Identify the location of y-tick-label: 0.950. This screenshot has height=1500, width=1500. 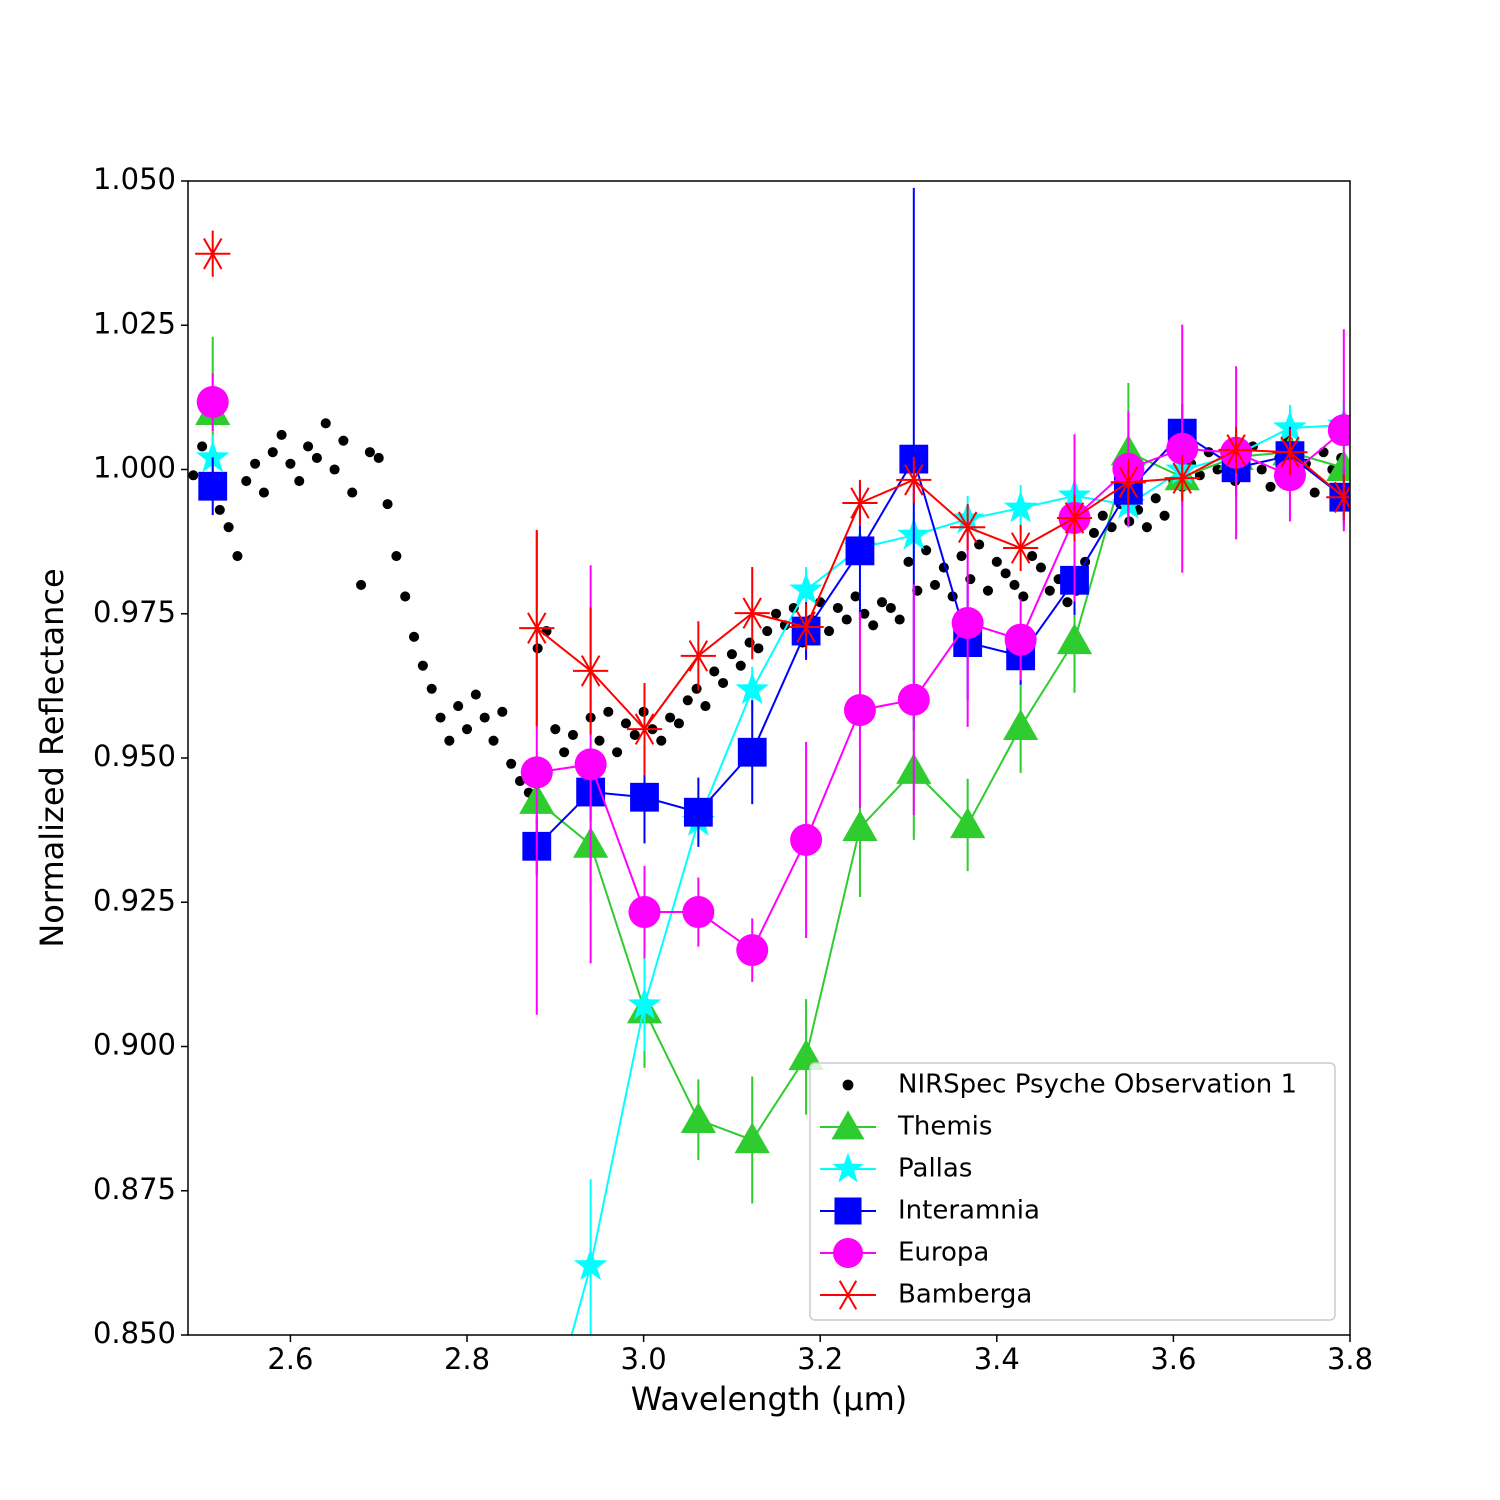
(134, 756).